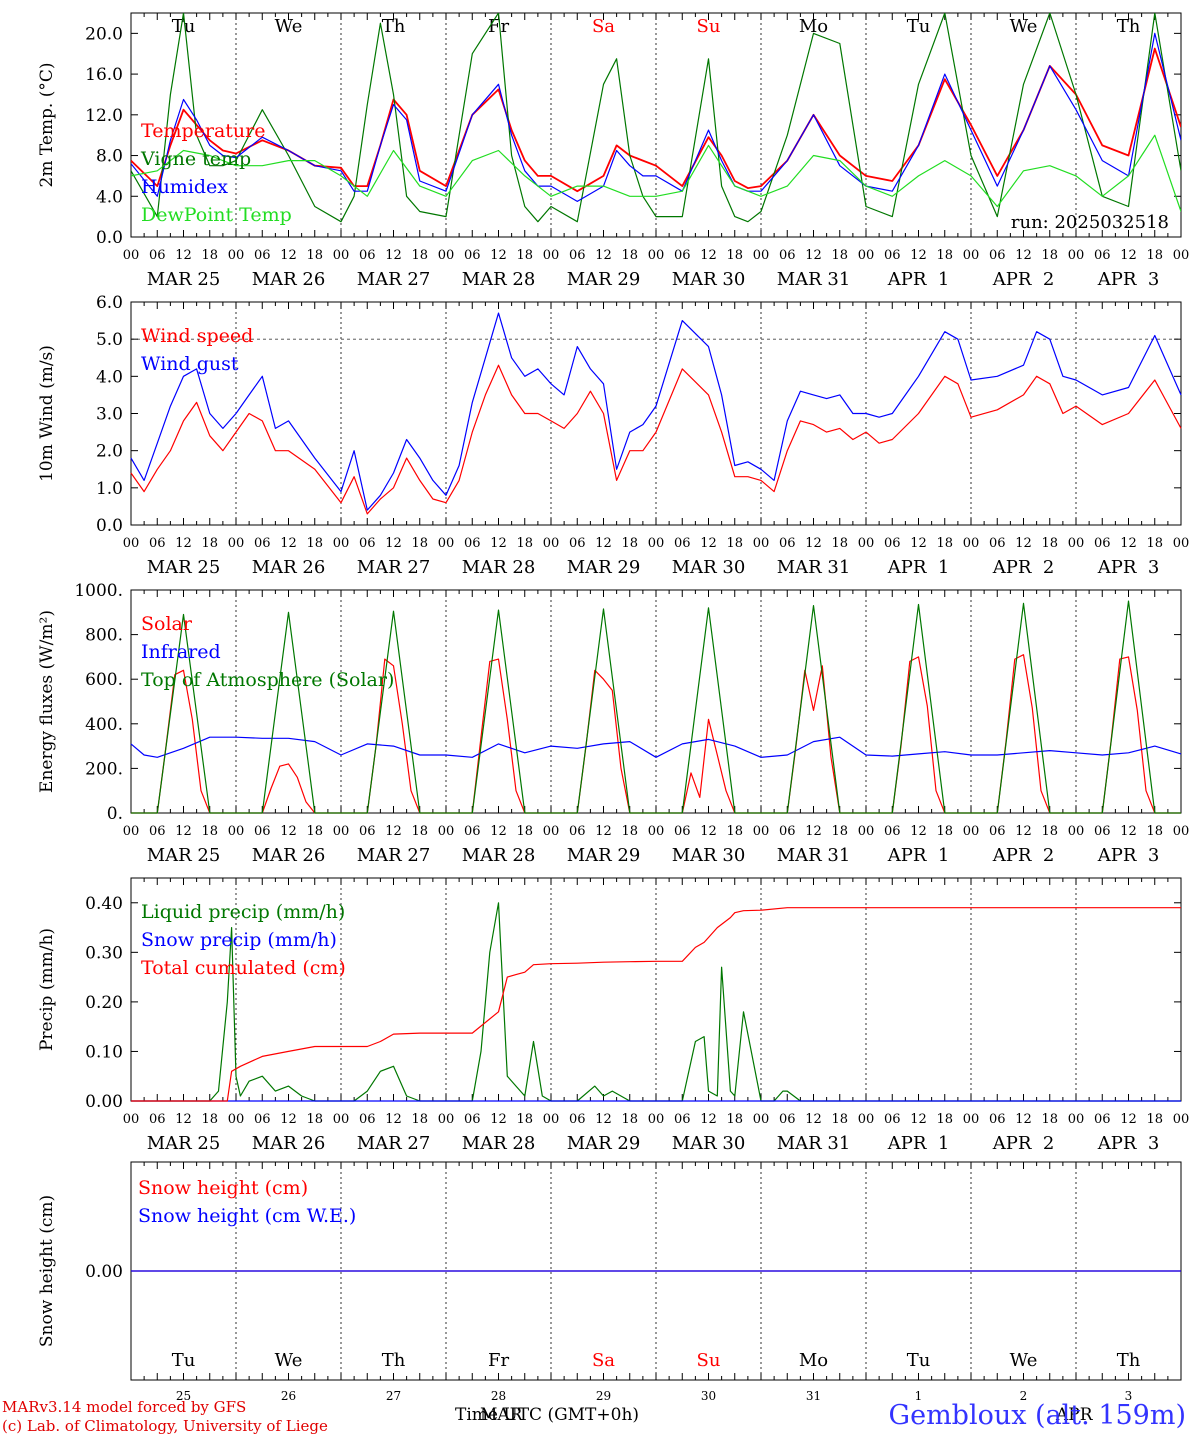 The width and height of the screenshot is (1194, 1440). I want to click on y-tick-label: 12.0, so click(104, 116).